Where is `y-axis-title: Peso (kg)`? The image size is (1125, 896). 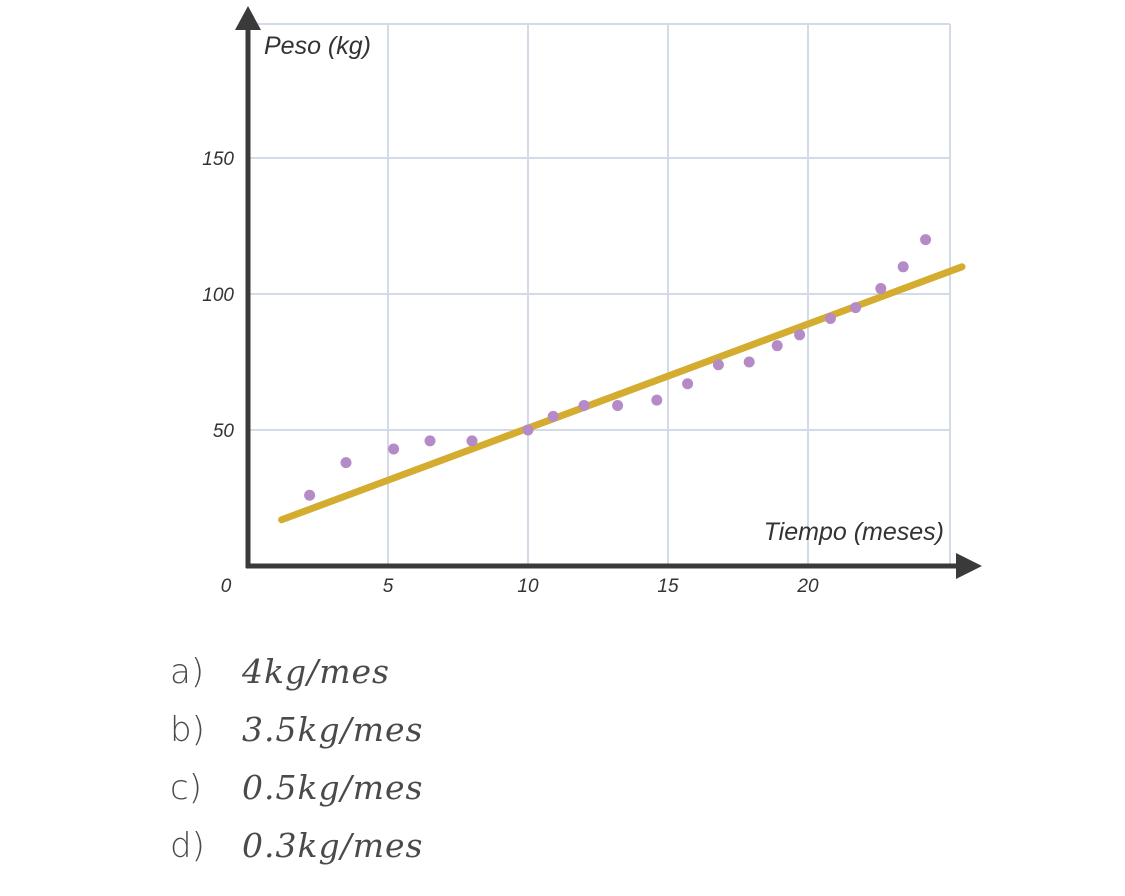 y-axis-title: Peso (kg) is located at coordinates (317, 46).